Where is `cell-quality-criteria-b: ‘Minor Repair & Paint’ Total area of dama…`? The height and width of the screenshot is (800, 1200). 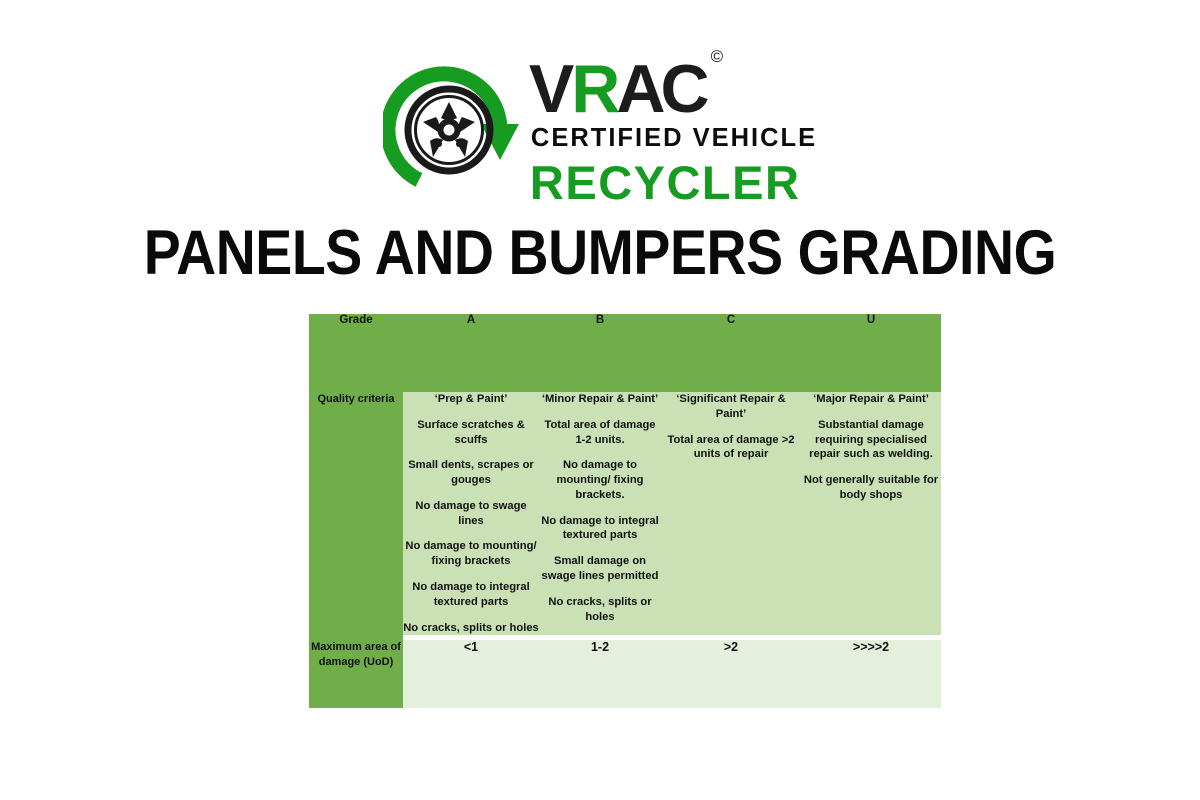 cell-quality-criteria-b: ‘Minor Repair & Paint’ Total area of dama… is located at coordinates (600, 514).